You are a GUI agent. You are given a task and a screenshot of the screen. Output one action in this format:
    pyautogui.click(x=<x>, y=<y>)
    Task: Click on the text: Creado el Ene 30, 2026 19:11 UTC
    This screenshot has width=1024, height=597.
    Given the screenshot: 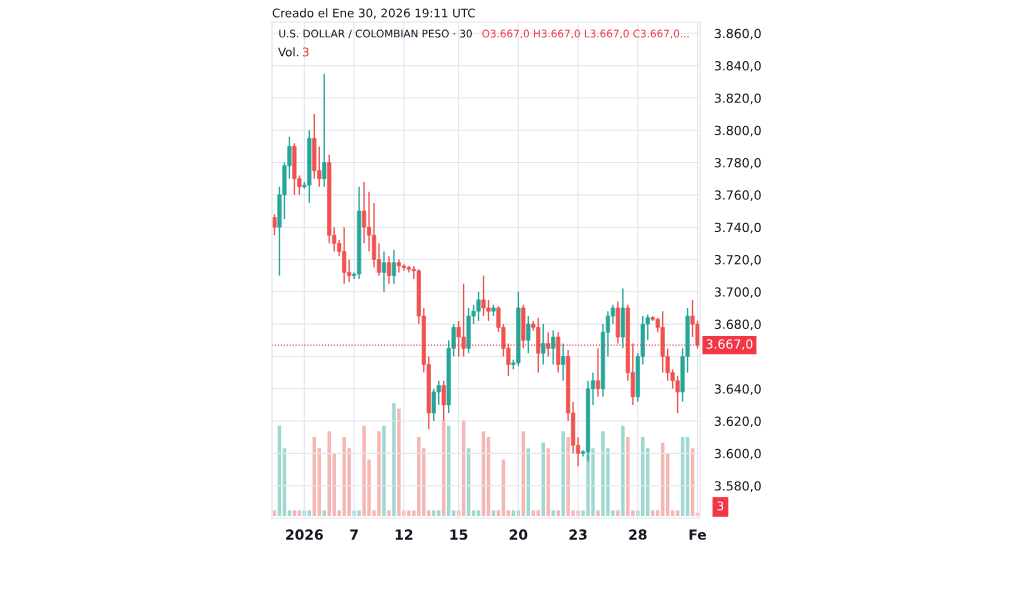 What is the action you would take?
    pyautogui.click(x=373, y=13)
    